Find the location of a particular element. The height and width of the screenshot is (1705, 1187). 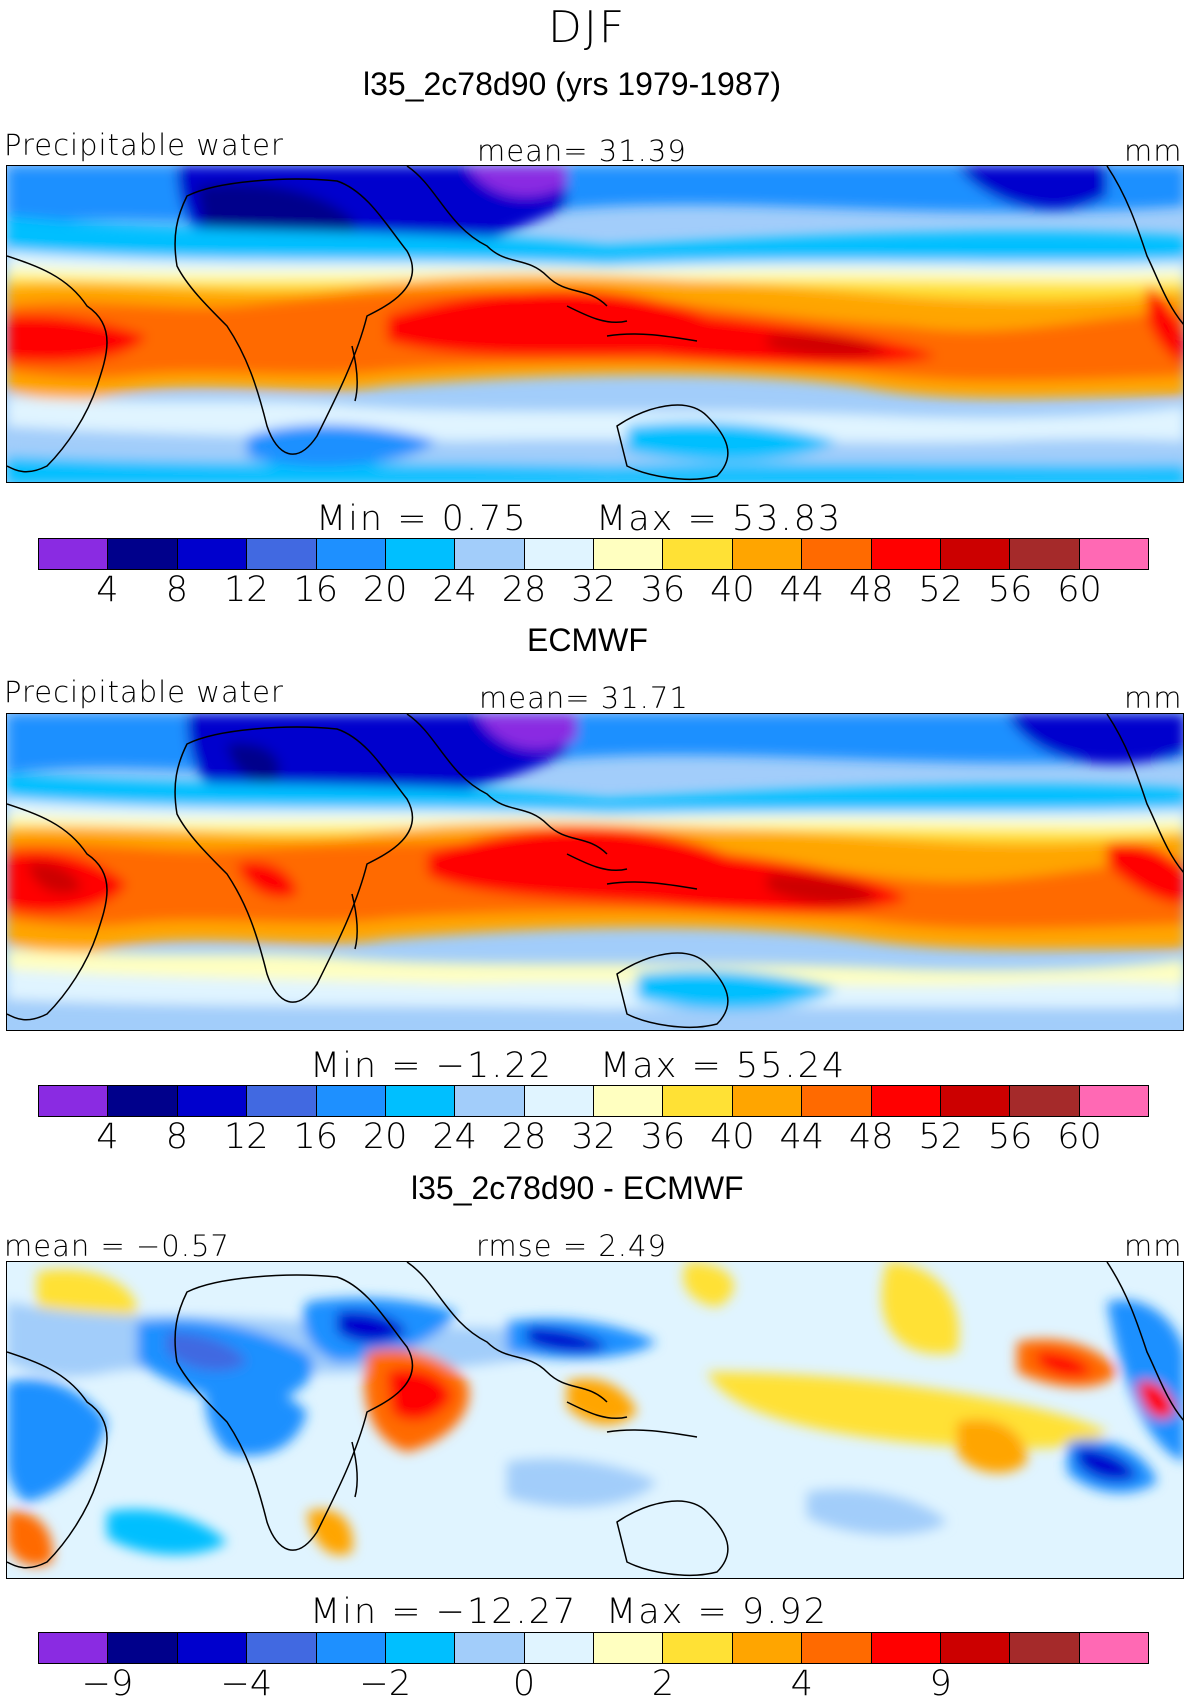

colorbar-tick-label: 2 is located at coordinates (663, 1684).